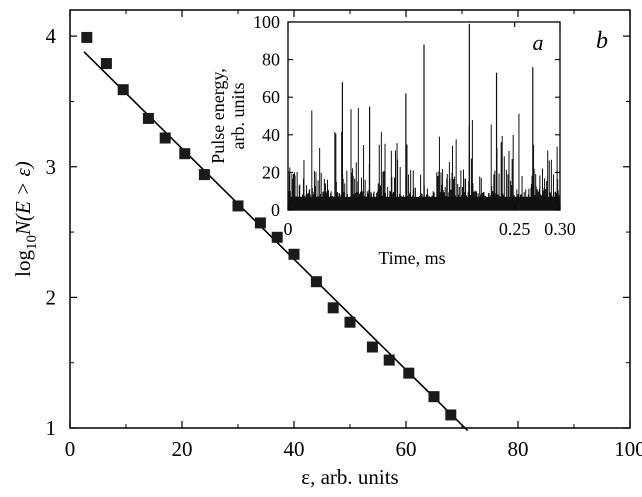 The width and height of the screenshot is (642, 497). What do you see at coordinates (51, 36) in the screenshot?
I see `y-tick-label: 4` at bounding box center [51, 36].